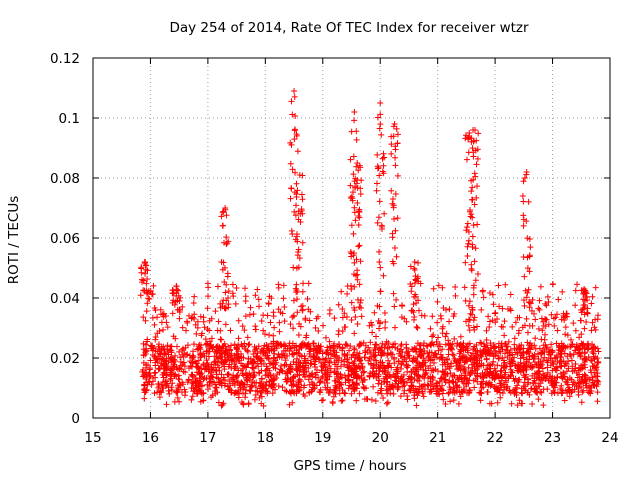 Image resolution: width=640 pixels, height=480 pixels. Describe the element at coordinates (69, 119) in the screenshot. I see `y-tick-label: 0.1` at that location.